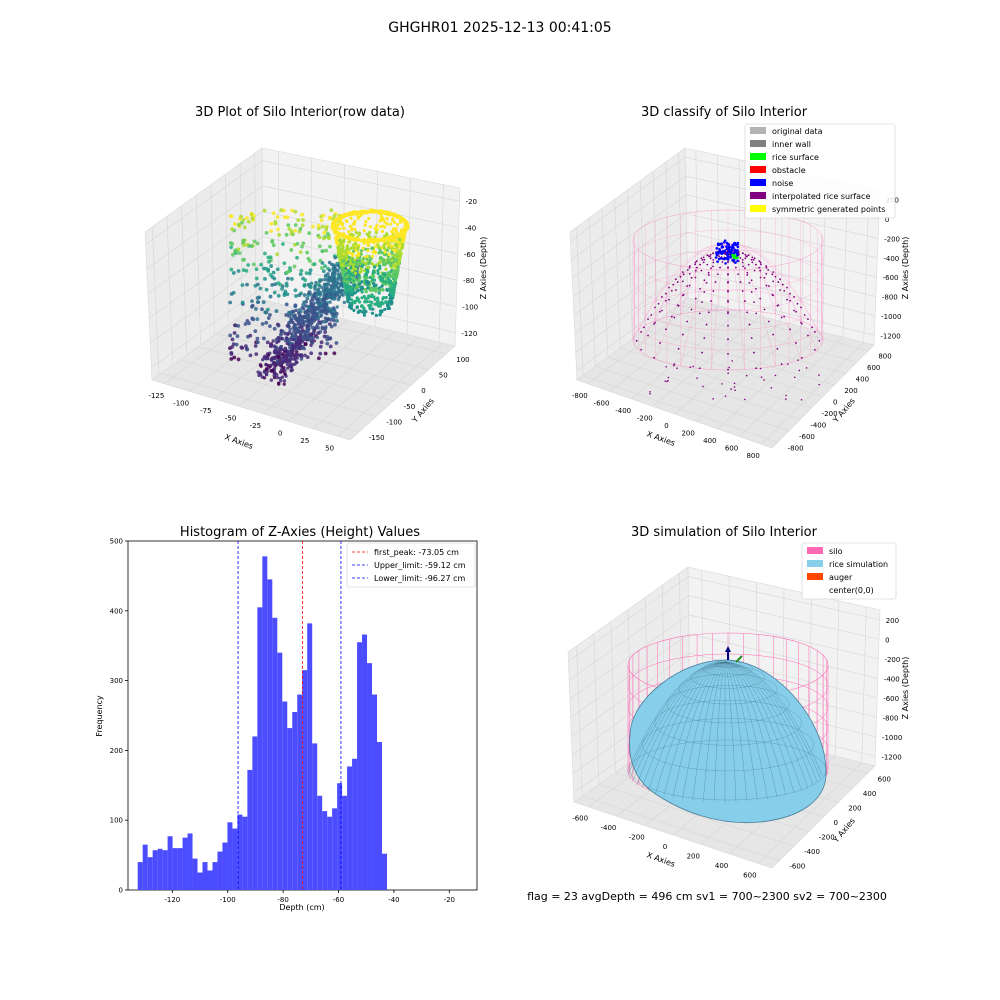 This screenshot has width=1000, height=1000. What do you see at coordinates (300, 112) in the screenshot?
I see `raw-plot-title: 3D Plot of Silo Interior(row data)` at bounding box center [300, 112].